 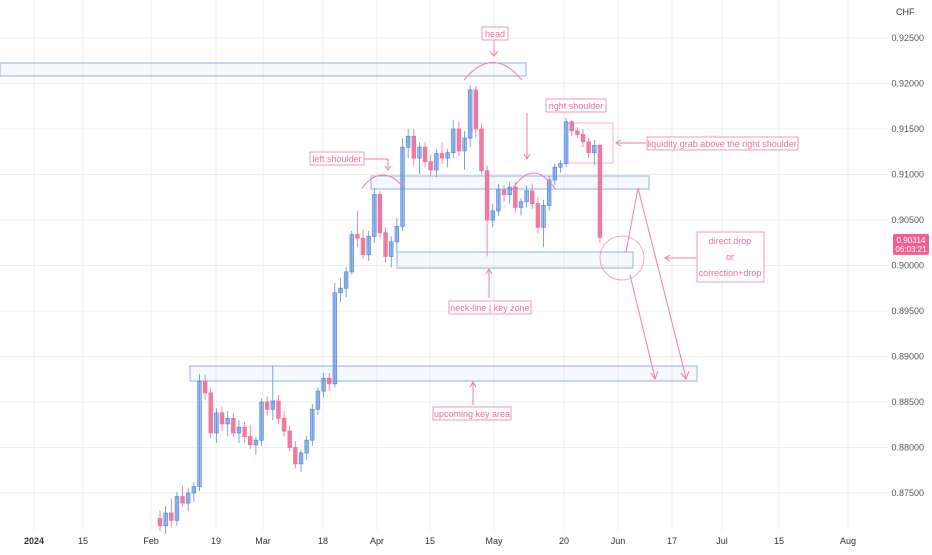 I want to click on x-tick-label: Feb, so click(x=151, y=541).